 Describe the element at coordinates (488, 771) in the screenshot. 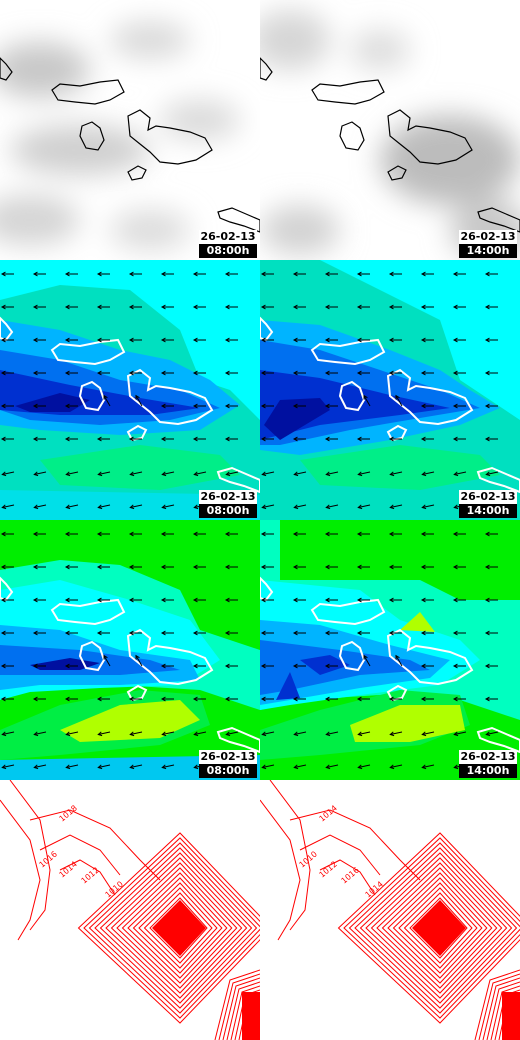

I see `time-label: 14:00h` at that location.